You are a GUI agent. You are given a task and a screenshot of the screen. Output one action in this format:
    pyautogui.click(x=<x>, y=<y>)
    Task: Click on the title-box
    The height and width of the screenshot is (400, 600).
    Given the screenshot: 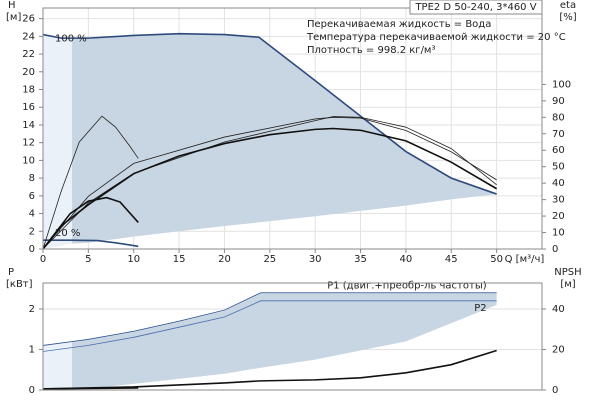 What is the action you would take?
    pyautogui.click(x=476, y=7)
    